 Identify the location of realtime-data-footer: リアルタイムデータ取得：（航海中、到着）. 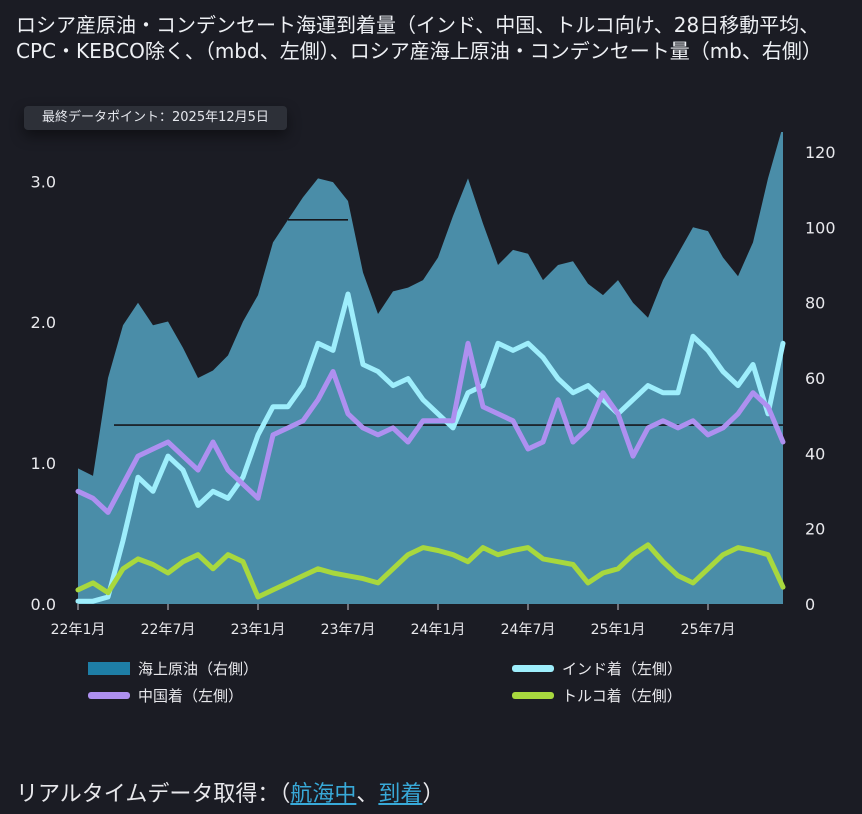
(230, 792).